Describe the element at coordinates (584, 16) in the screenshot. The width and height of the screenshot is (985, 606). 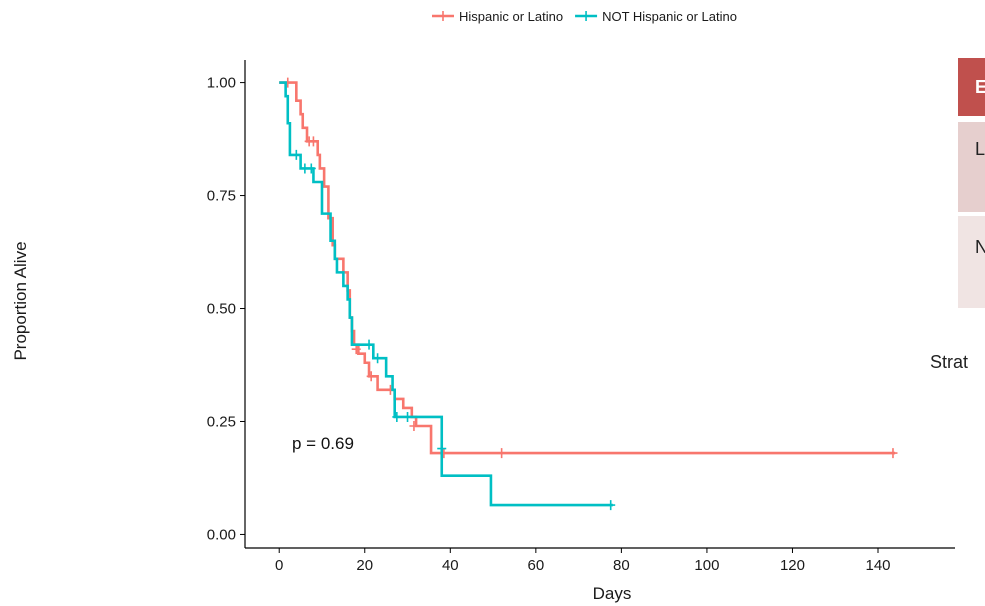
I see `legend: Hispanic or Latino NOT Hispanic or Latino` at that location.